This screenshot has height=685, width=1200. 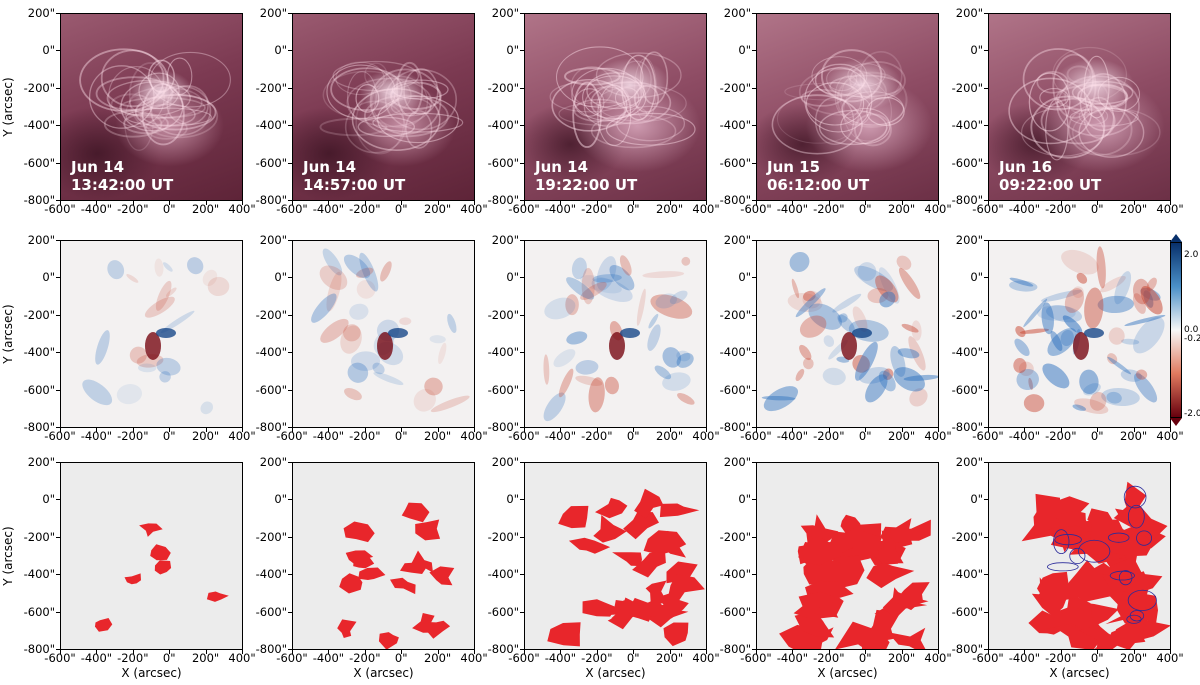 What do you see at coordinates (586, 176) in the screenshot?
I see `timestamp-label: Jun 14 19:22:00 UT` at bounding box center [586, 176].